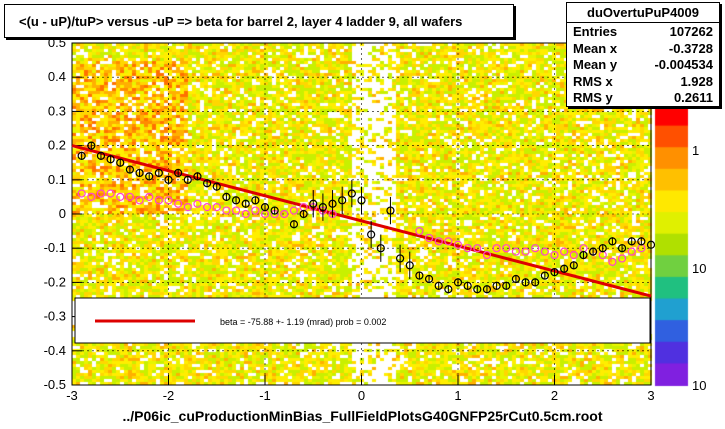 This screenshot has width=725, height=429. I want to click on z-tick-label: 1, so click(695, 150).